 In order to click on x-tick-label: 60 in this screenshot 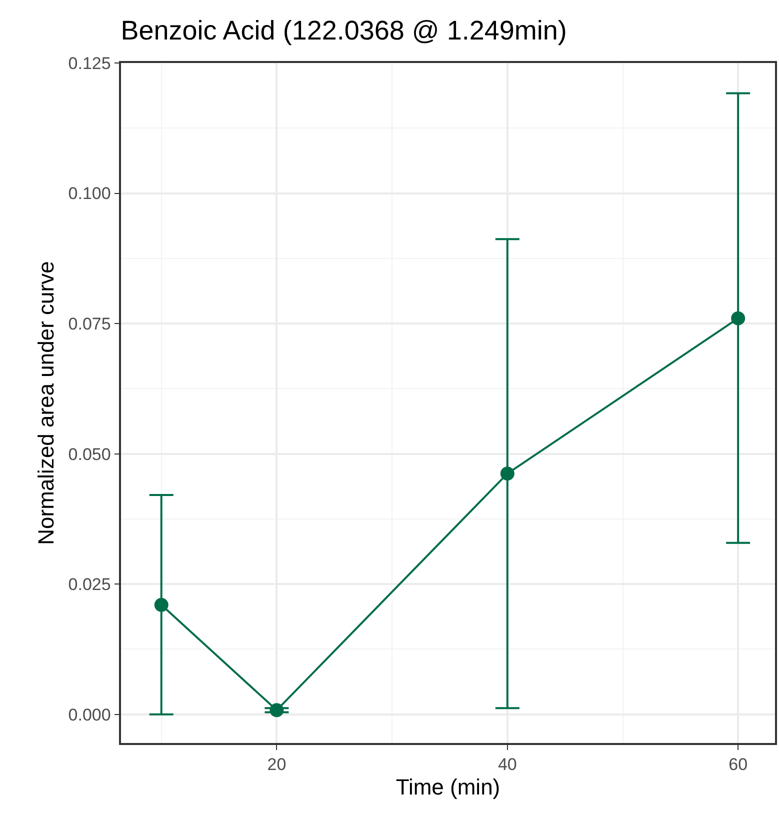, I will do `click(738, 764)`.